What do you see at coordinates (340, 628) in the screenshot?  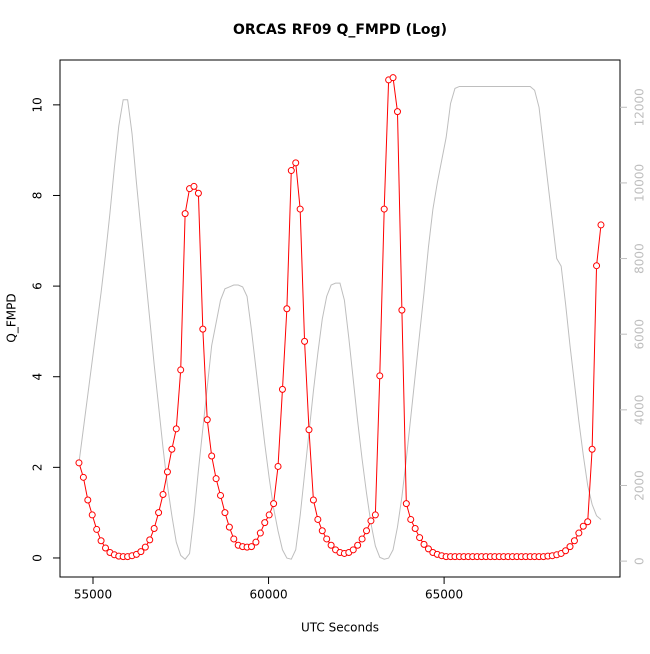 I see `x-axis-label: UTC Seconds` at bounding box center [340, 628].